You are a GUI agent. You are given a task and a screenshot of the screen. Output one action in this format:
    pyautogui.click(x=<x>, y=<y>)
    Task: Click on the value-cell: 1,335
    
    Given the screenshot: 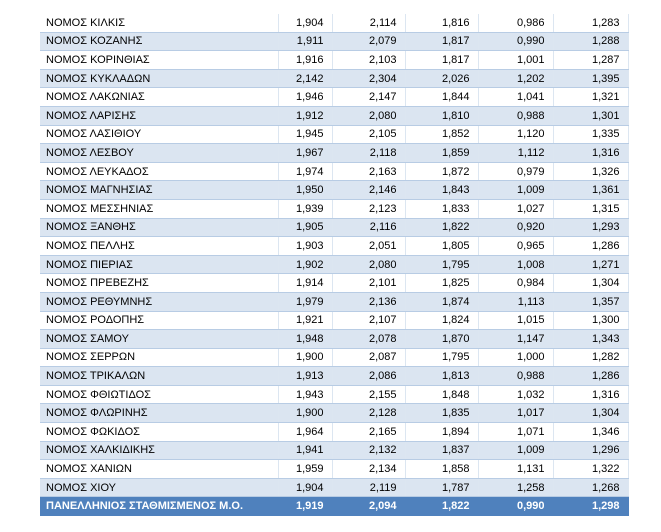 What is the action you would take?
    pyautogui.click(x=591, y=135)
    